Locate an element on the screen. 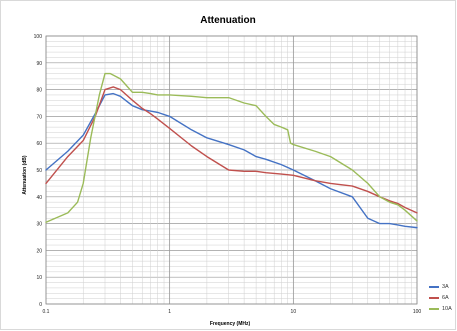 The image size is (457, 331). y-tick-label: 60 is located at coordinates (39, 144).